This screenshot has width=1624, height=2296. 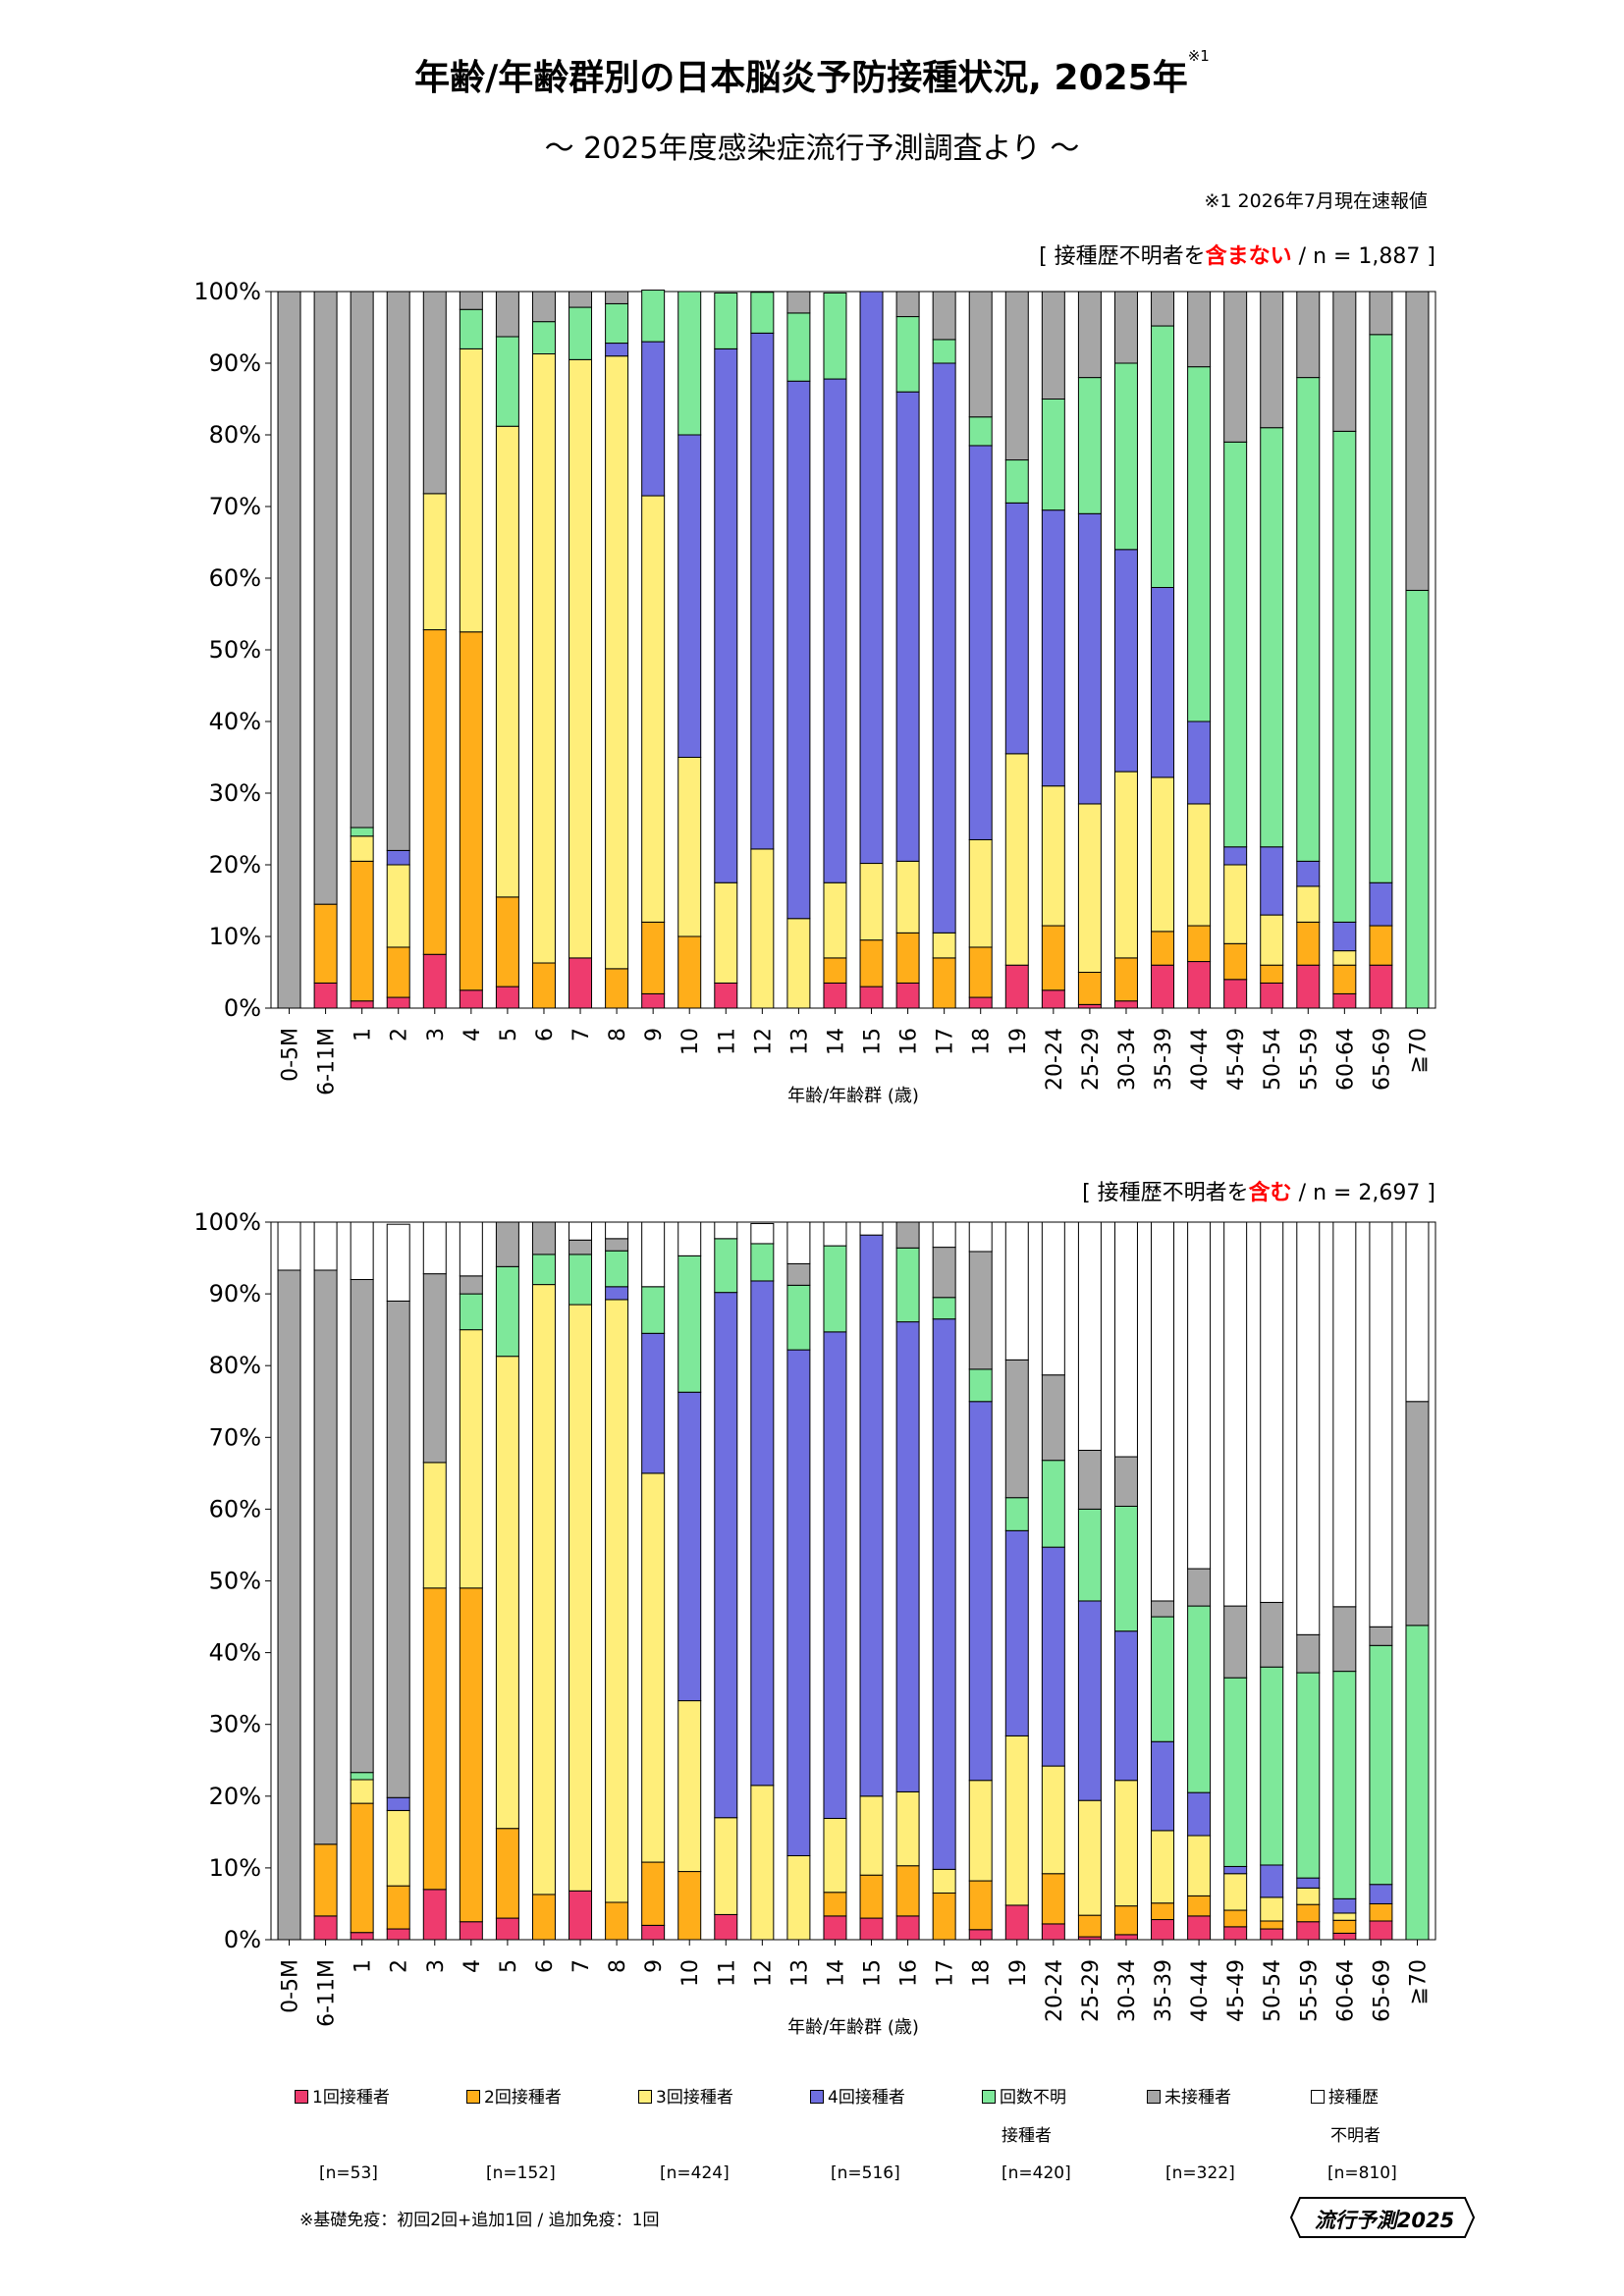 What do you see at coordinates (1316, 201) in the screenshot?
I see `data-status-footnote: ※1 2026年7月現在速報値` at bounding box center [1316, 201].